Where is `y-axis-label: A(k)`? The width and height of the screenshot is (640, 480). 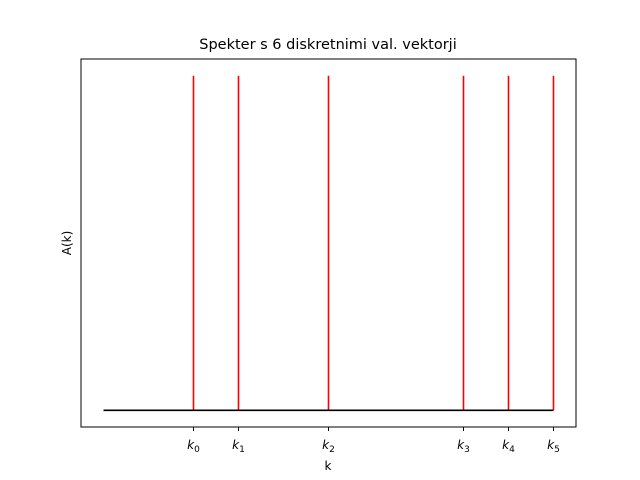 y-axis-label: A(k) is located at coordinates (67, 243).